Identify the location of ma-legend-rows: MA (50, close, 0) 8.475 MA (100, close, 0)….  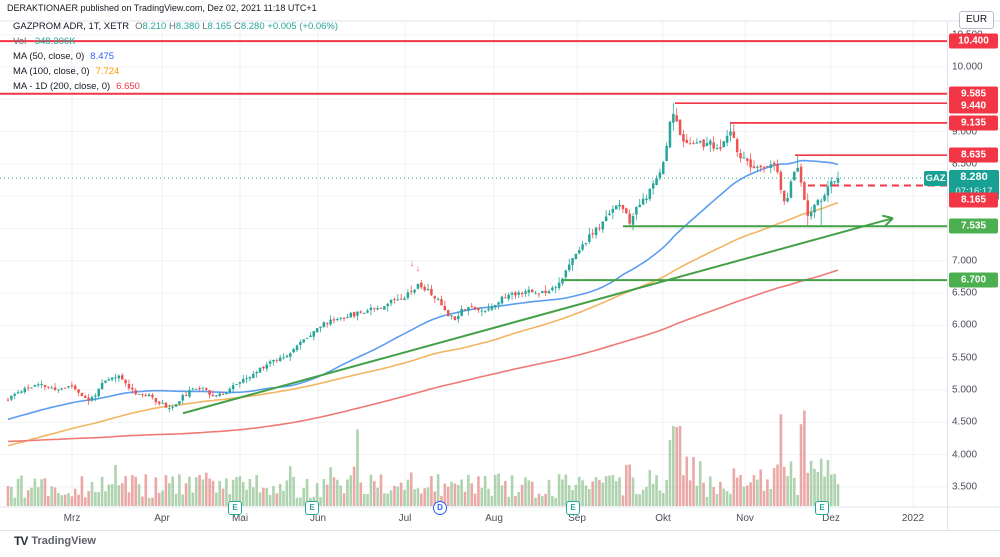
(175, 72).